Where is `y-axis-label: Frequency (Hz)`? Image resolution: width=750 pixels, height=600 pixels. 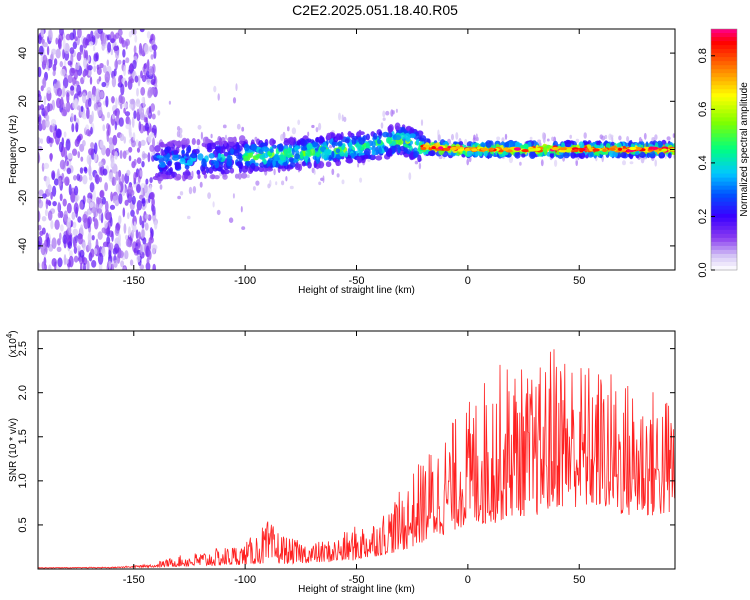
y-axis-label: Frequency (Hz) is located at coordinates (13, 149).